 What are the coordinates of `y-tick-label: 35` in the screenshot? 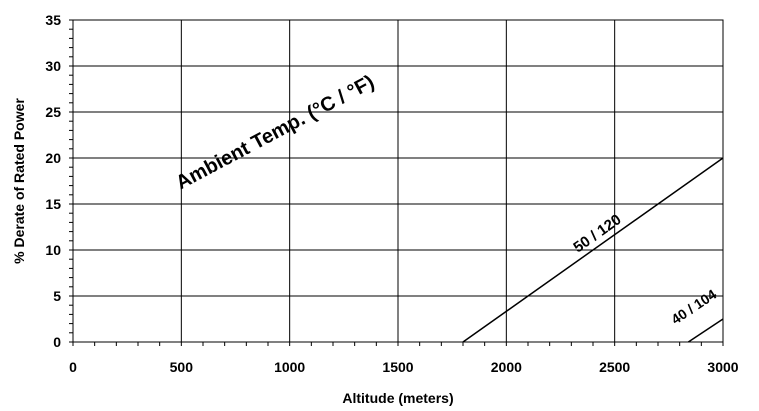 It's located at (53, 20).